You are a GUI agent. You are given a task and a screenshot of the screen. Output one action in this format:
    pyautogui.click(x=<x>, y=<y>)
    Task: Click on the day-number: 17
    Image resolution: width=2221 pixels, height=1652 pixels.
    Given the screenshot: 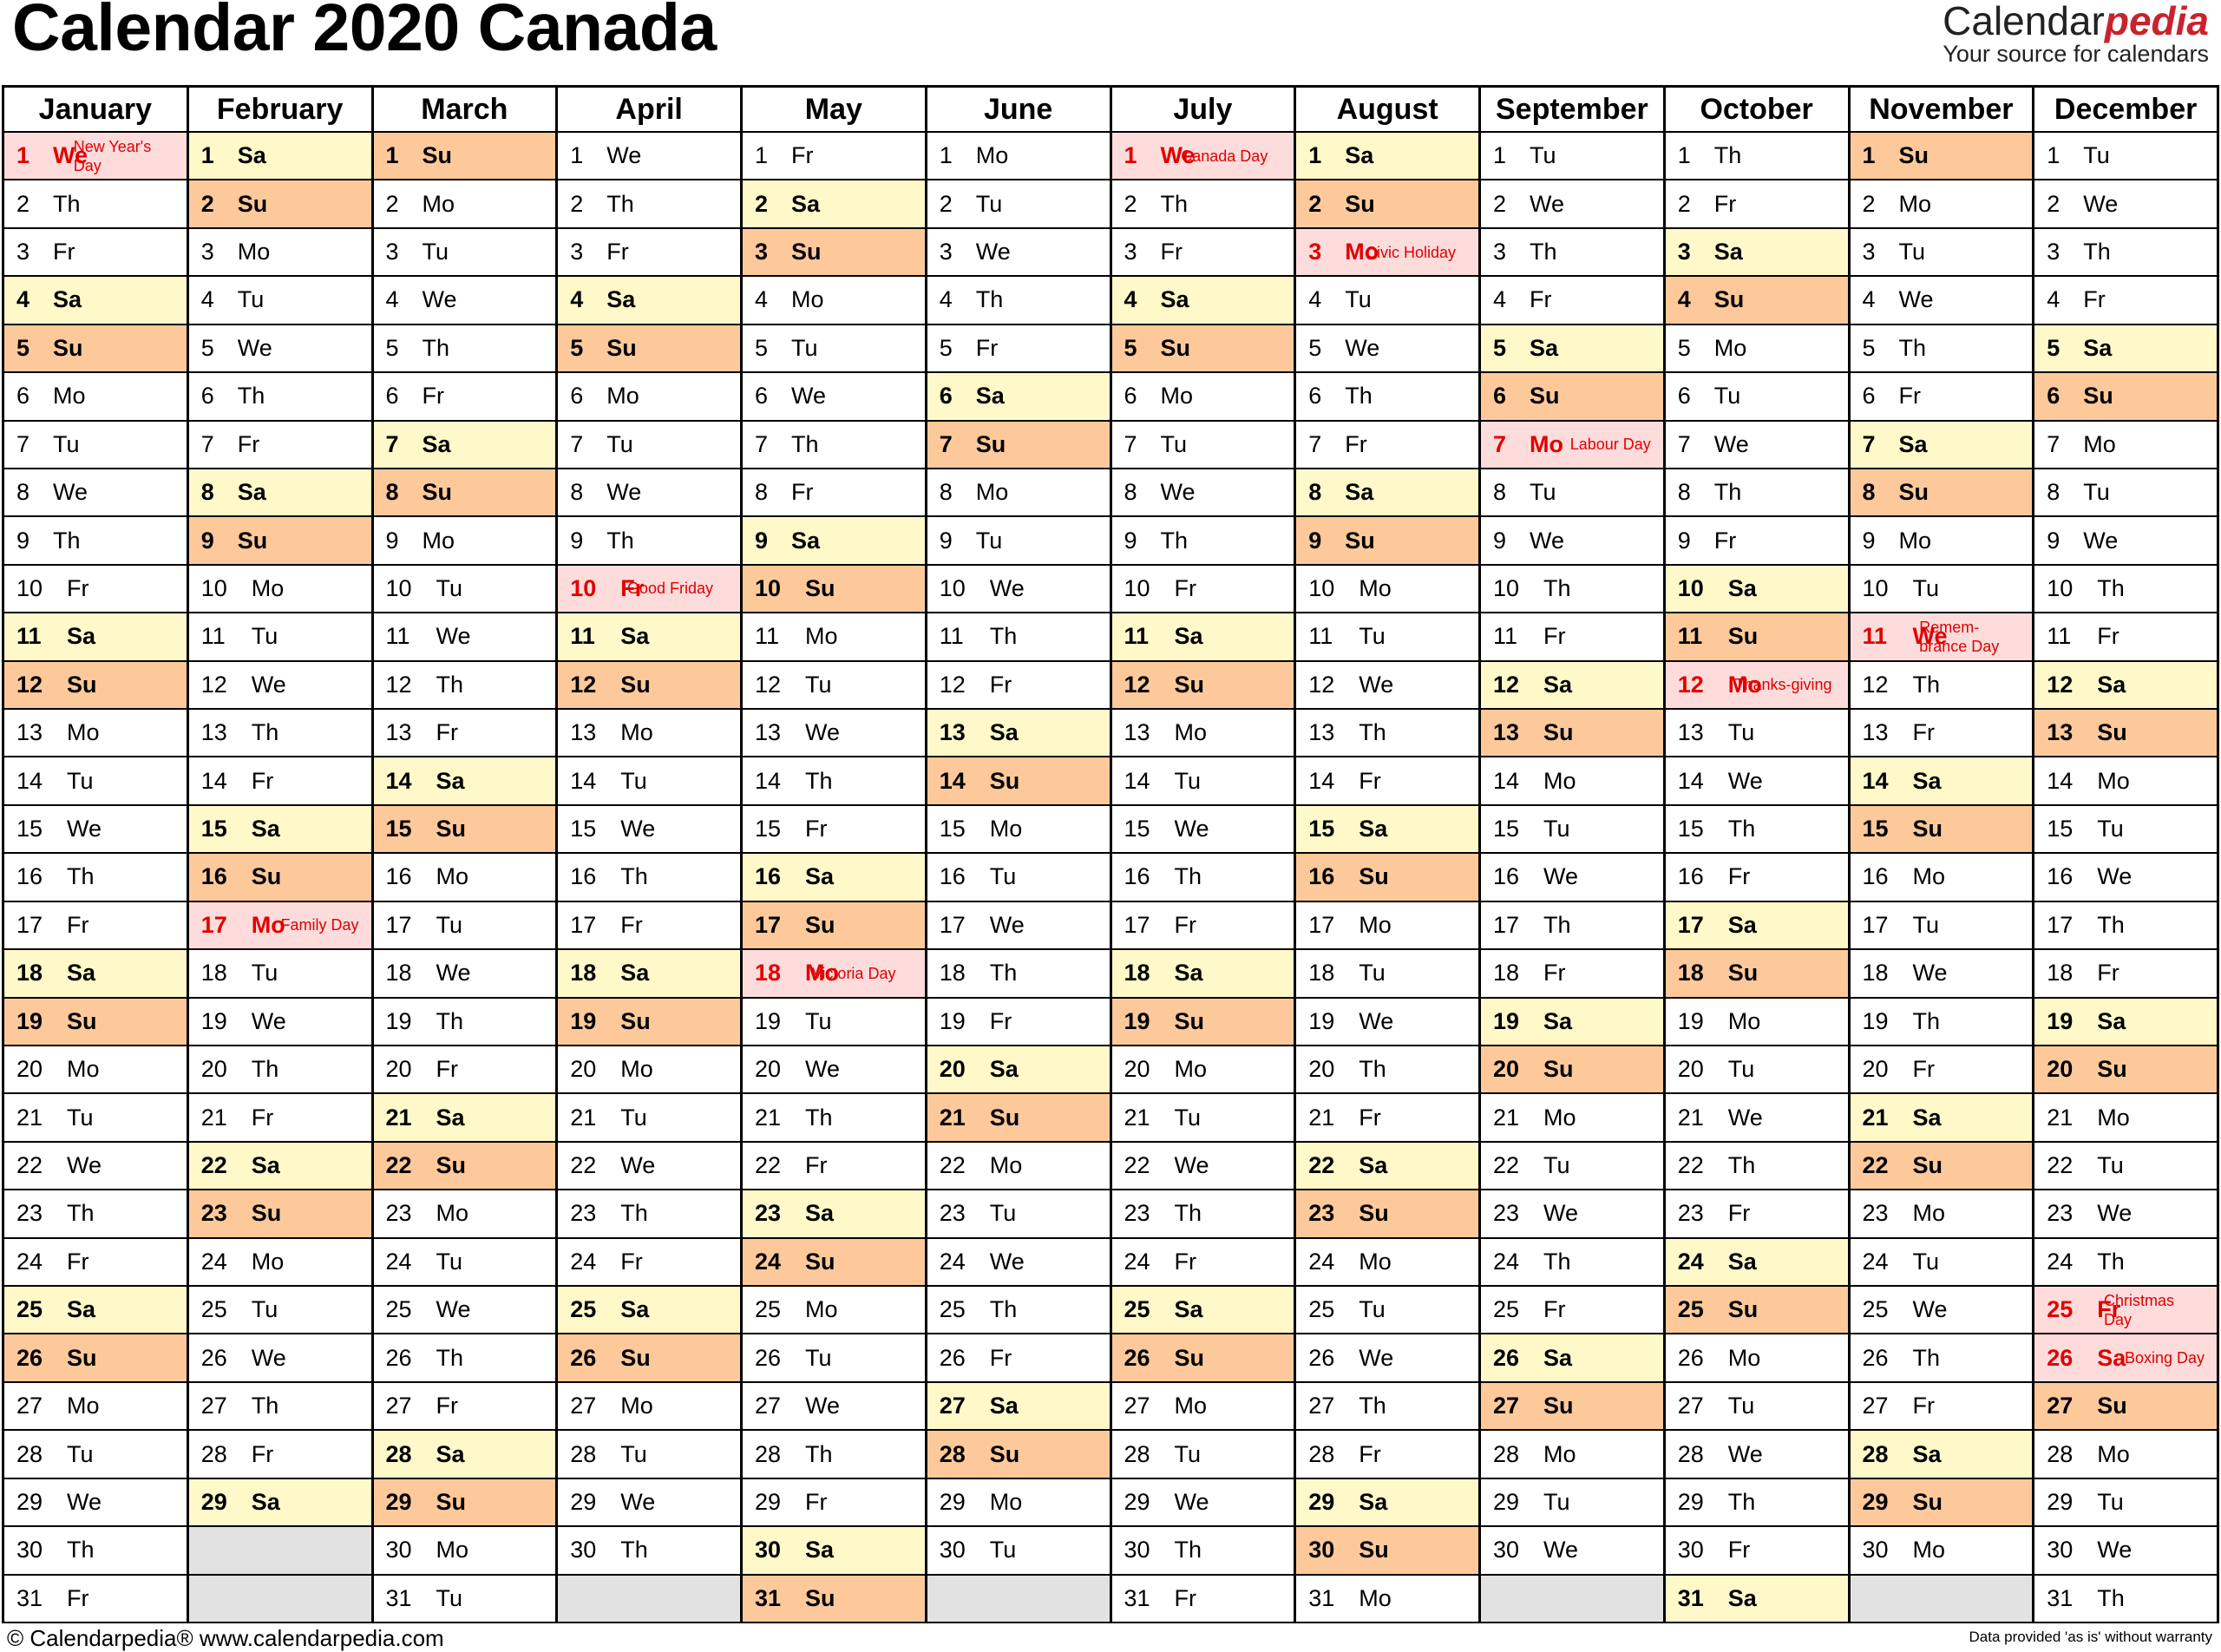 What is the action you would take?
    pyautogui.click(x=2060, y=925)
    